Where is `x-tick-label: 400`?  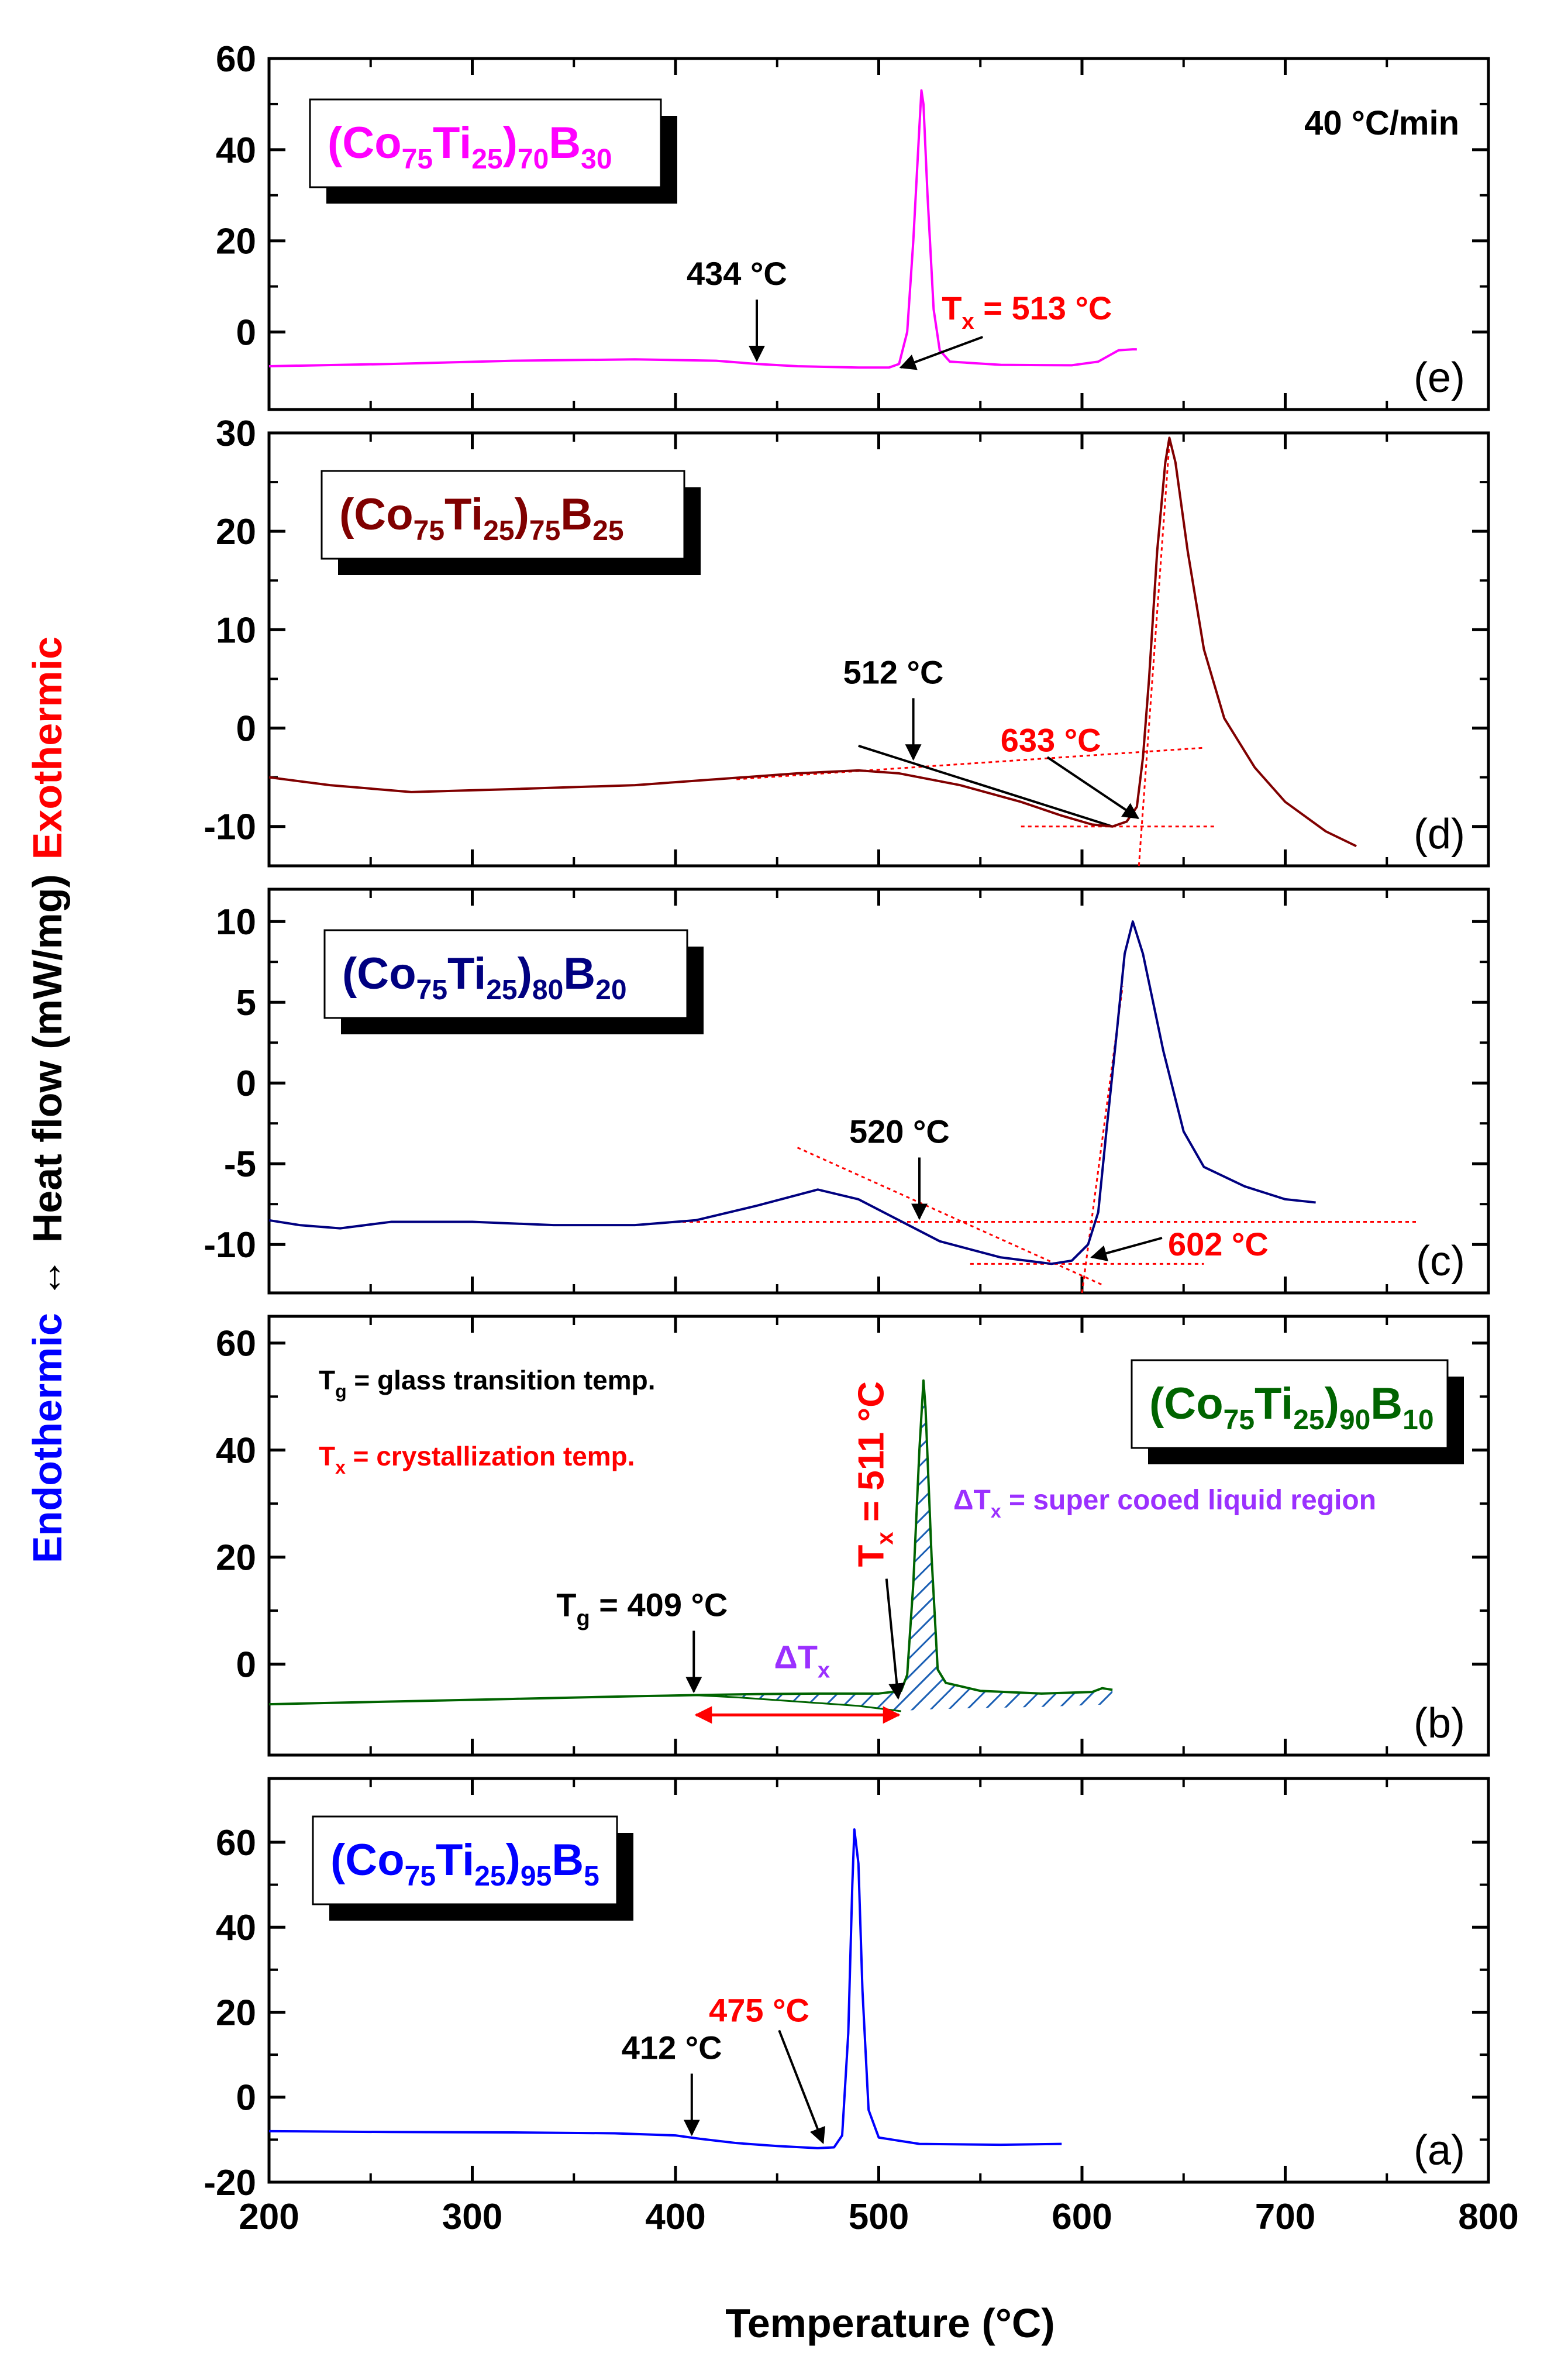 x-tick-label: 400 is located at coordinates (675, 2217).